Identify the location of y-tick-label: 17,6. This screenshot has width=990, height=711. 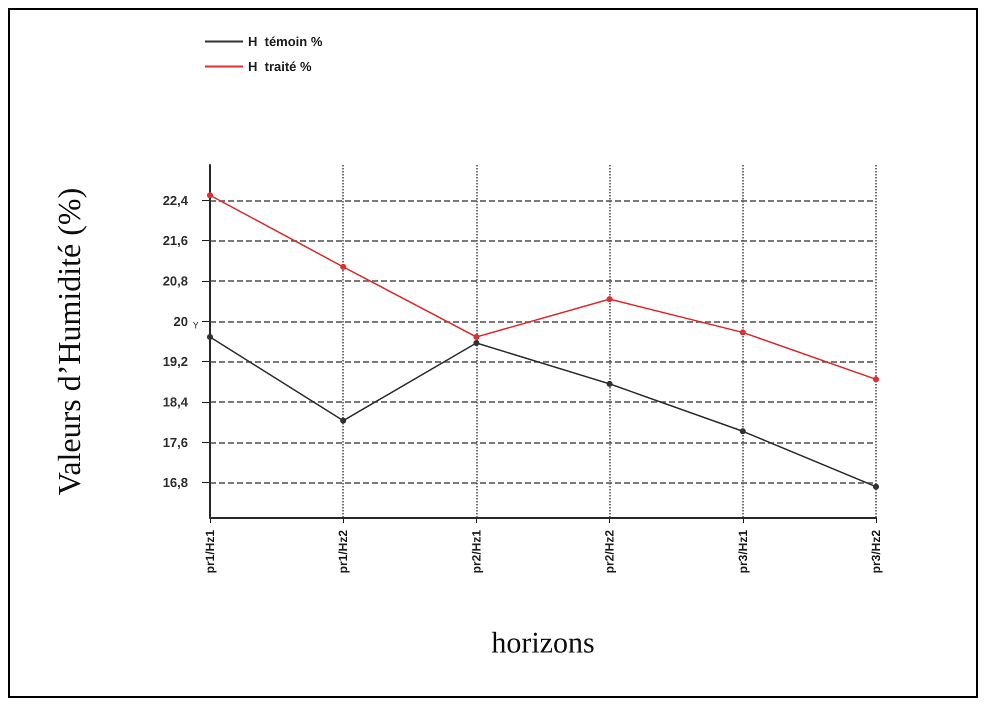
(175, 442).